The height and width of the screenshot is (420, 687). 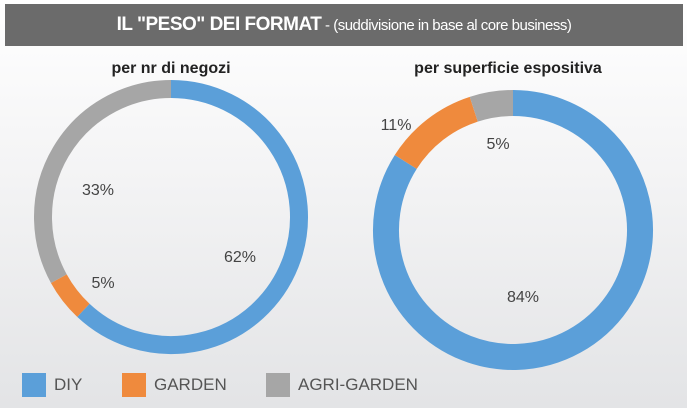 What do you see at coordinates (358, 384) in the screenshot?
I see `legend-label: AGRI-GARDEN` at bounding box center [358, 384].